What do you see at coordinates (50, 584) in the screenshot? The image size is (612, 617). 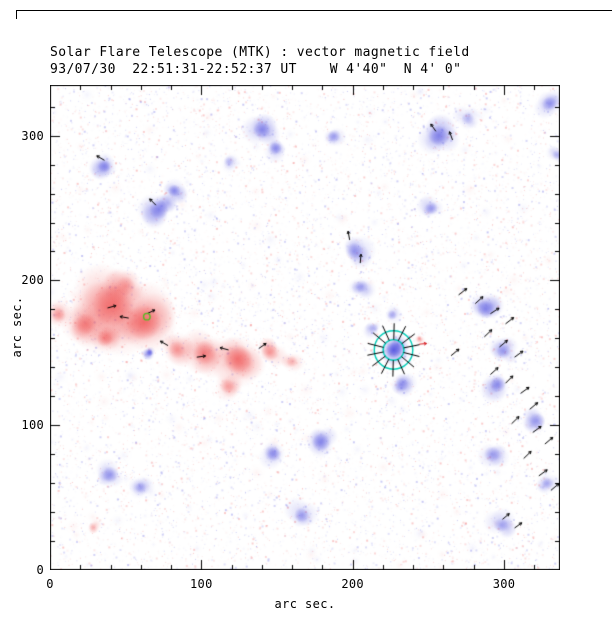 I see `x-tick-label: 0` at bounding box center [50, 584].